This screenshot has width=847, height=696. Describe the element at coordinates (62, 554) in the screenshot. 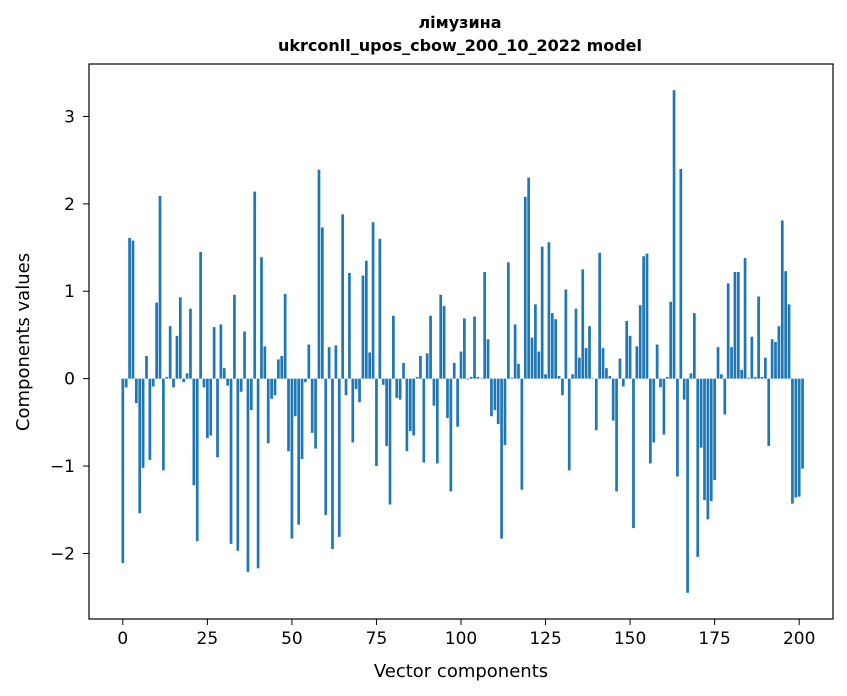

I see `y-tick-label--2: −2` at that location.